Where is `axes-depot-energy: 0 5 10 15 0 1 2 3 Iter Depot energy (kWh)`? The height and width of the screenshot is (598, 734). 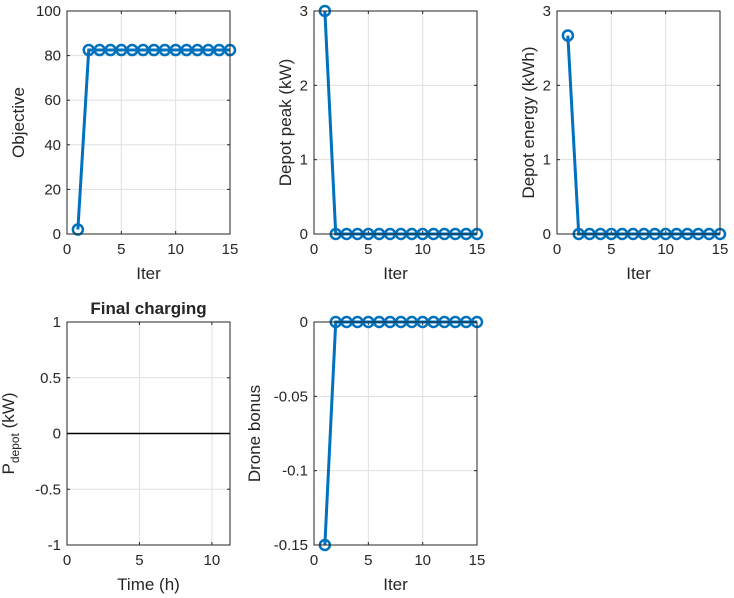
axes-depot-energy: 0 5 10 15 0 1 2 3 Iter Depot energy (kWh) is located at coordinates (623, 143).